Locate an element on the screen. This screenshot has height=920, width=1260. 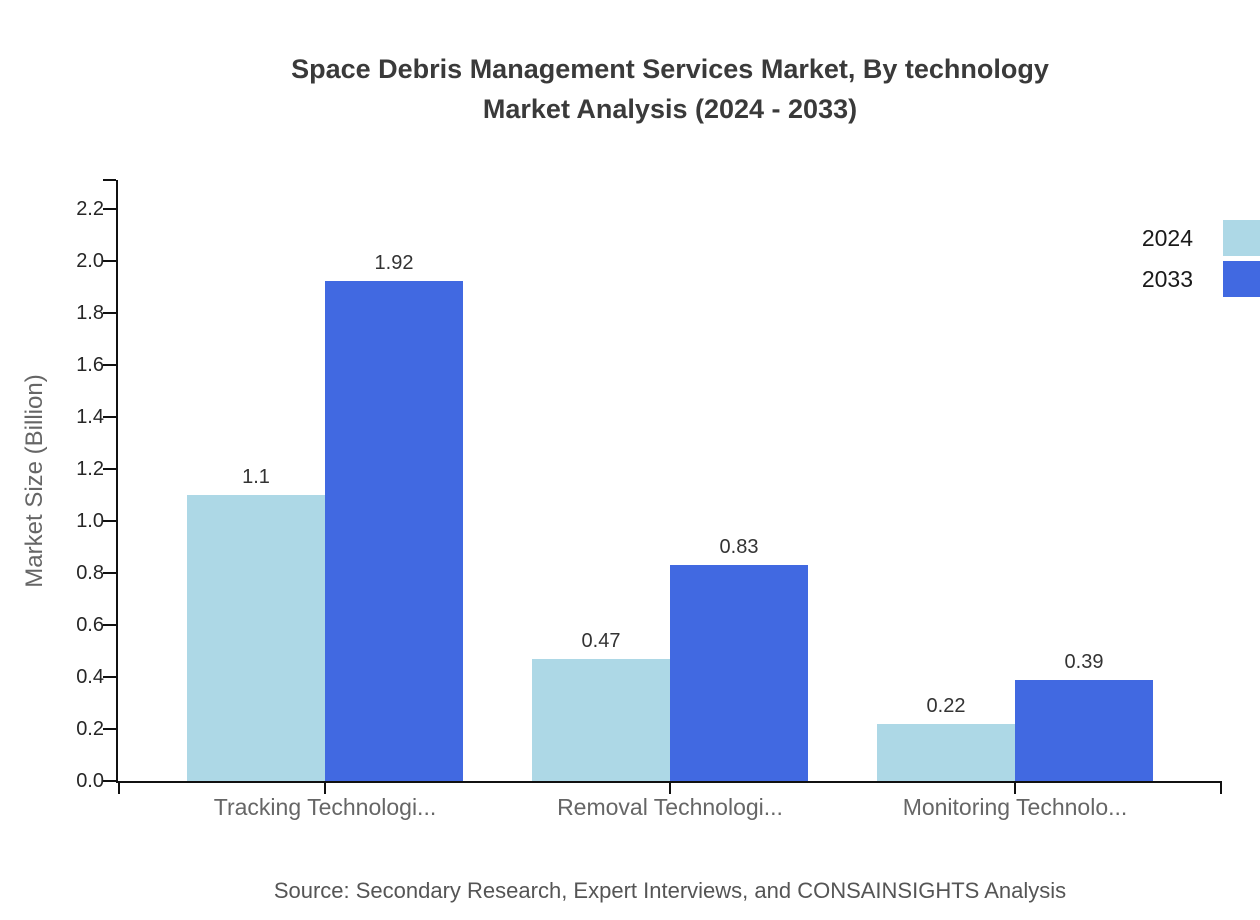
bar-value-label: 0.83 is located at coordinates (739, 547).